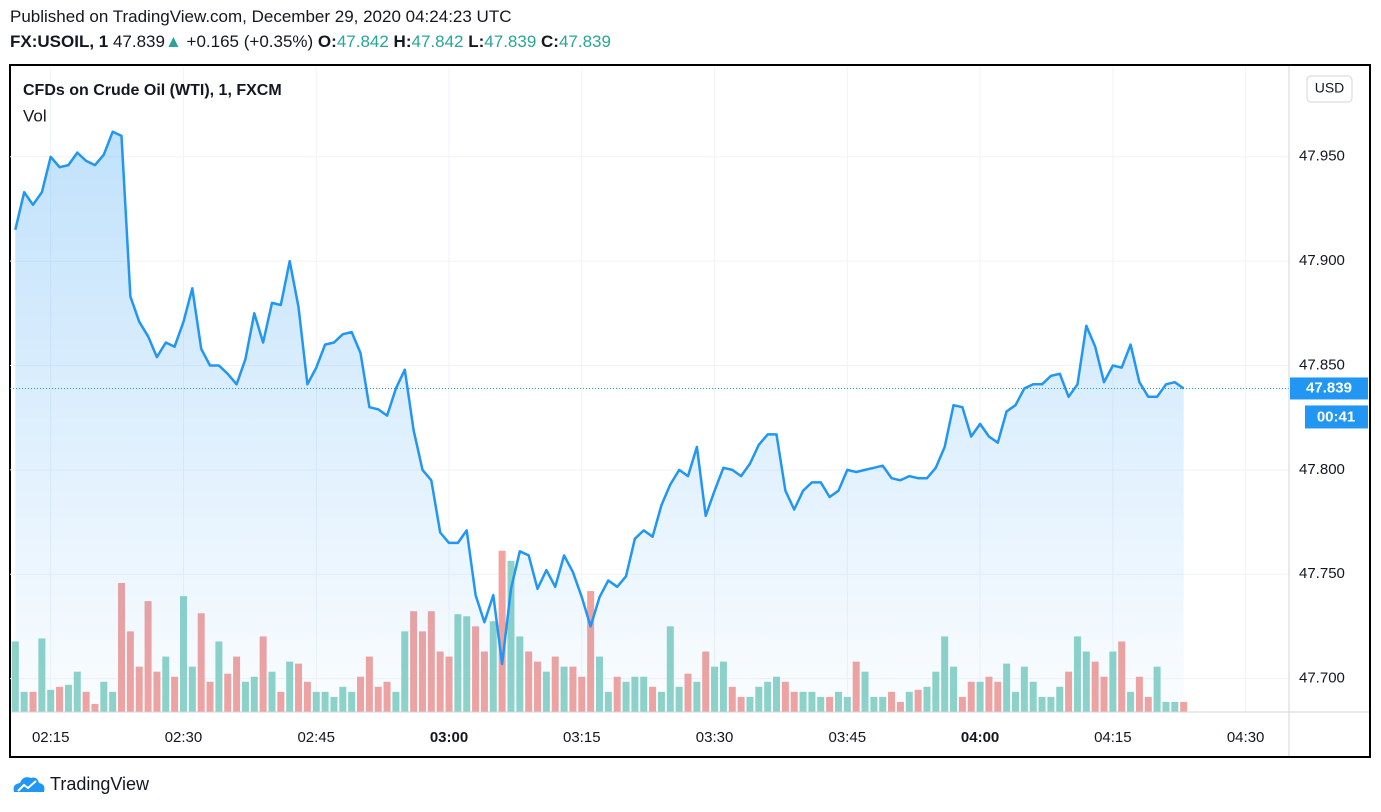  Describe the element at coordinates (138, 41) in the screenshot. I see `last: 47.839` at that location.